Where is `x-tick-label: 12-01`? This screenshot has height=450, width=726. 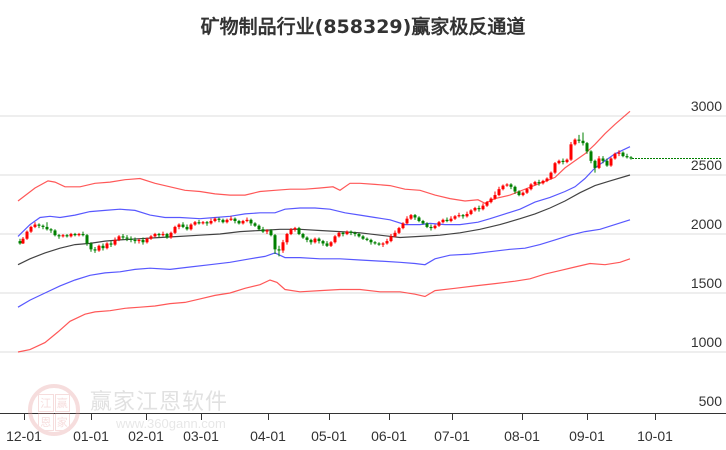
x-tick-label: 12-01 is located at coordinates (24, 436).